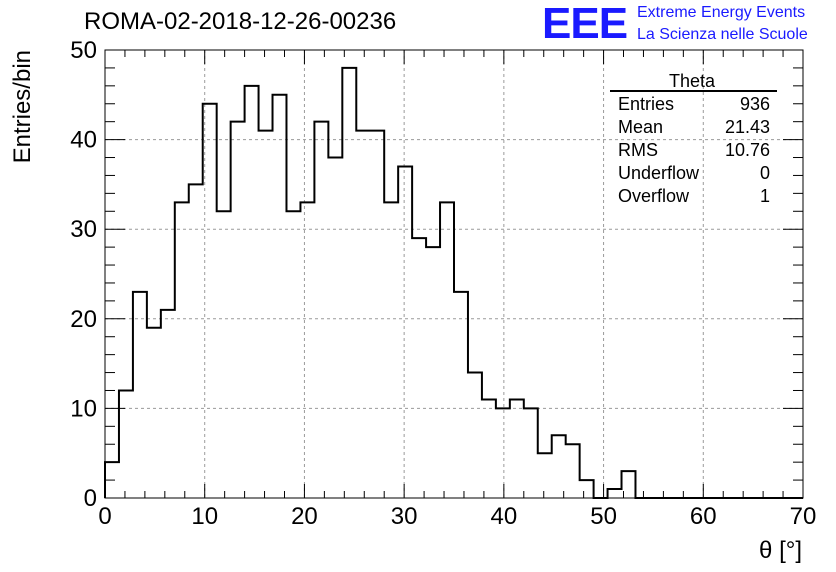  What do you see at coordinates (304, 516) in the screenshot?
I see `x-tick-label: 20` at bounding box center [304, 516].